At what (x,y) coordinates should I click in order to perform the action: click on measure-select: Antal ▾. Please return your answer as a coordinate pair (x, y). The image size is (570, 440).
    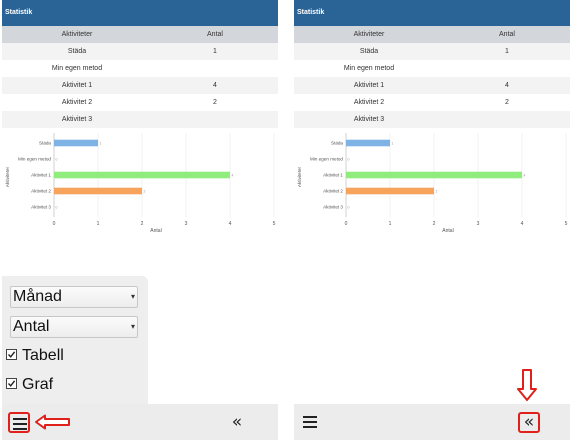
    Looking at the image, I should click on (74, 327).